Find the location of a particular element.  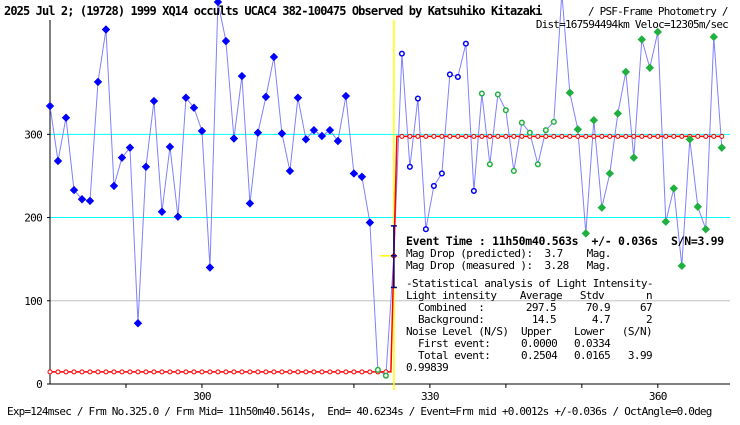

mag-drop-measured: Mag Drop (measured ): 3.28 Mag. is located at coordinates (508, 265).